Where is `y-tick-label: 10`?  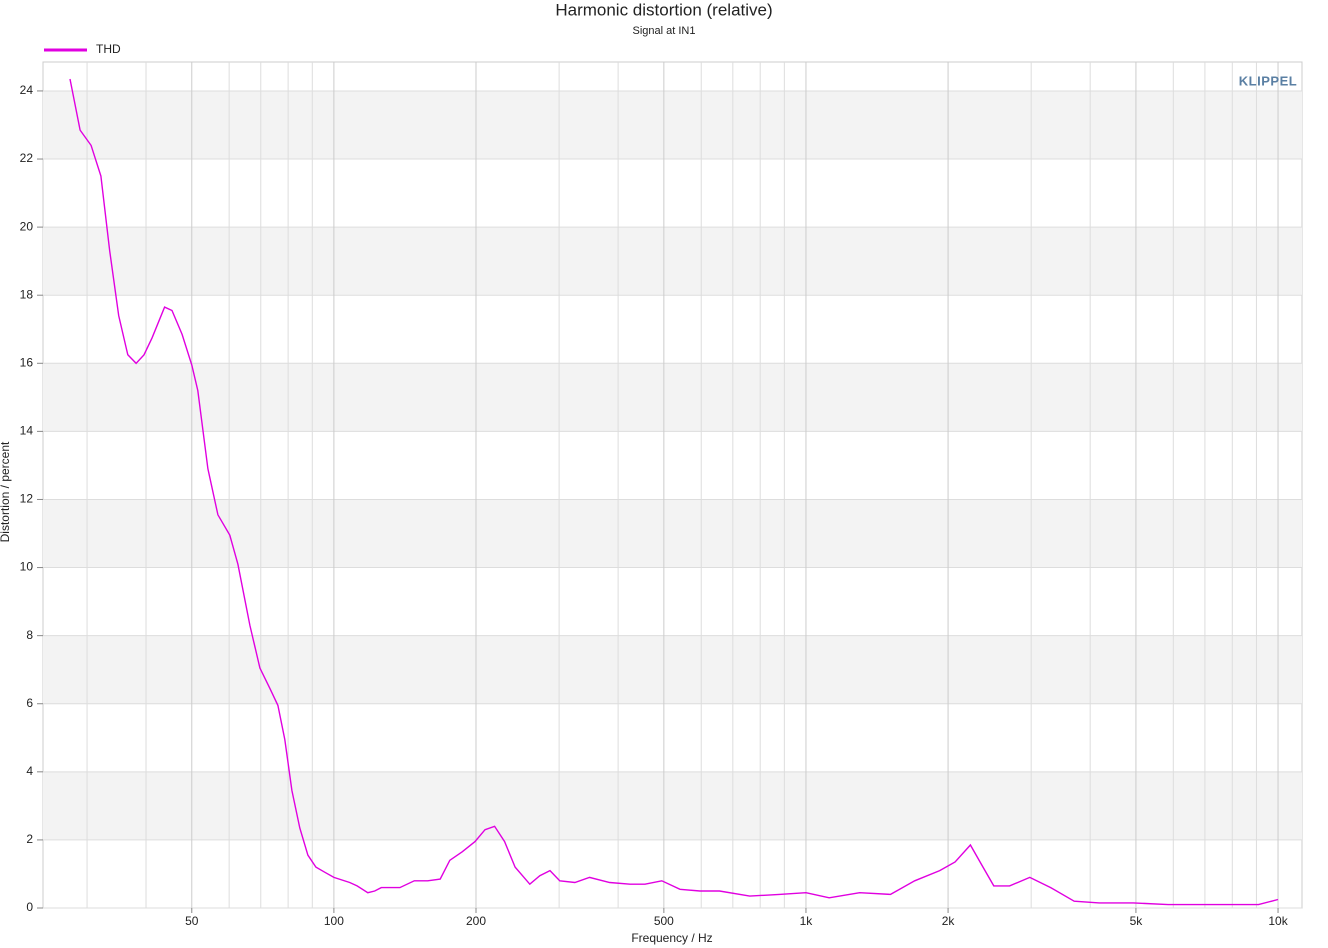 y-tick-label: 10 is located at coordinates (27, 567).